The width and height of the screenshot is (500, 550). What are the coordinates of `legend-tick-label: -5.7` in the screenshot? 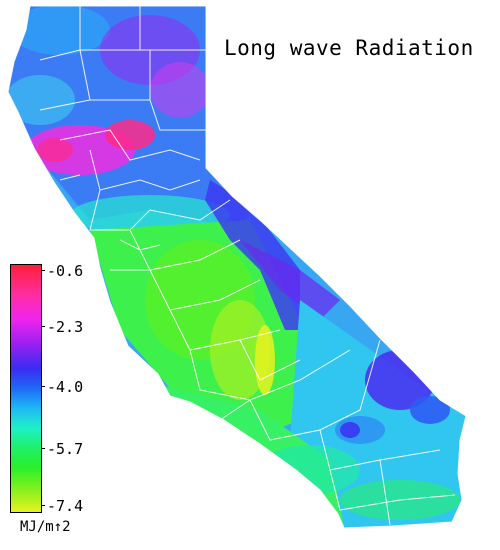 It's located at (65, 449).